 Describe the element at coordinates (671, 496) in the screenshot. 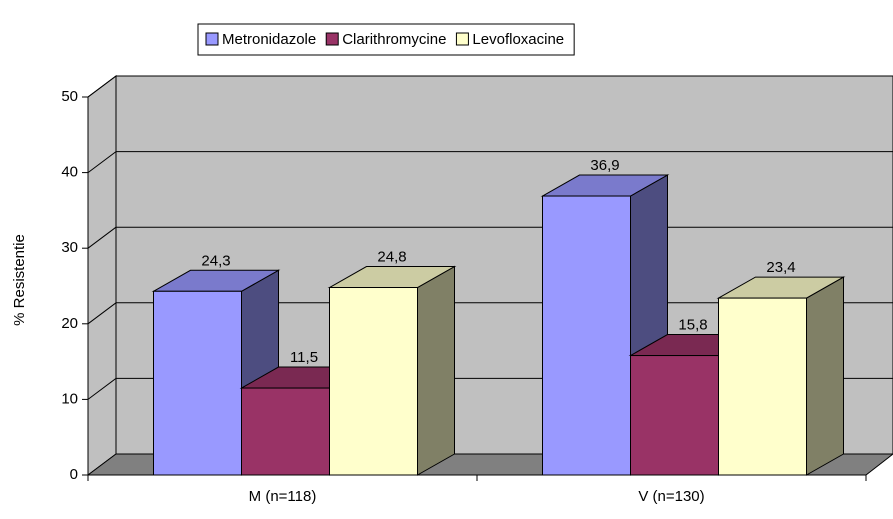

I see `x-tick-label: V (n=130)` at that location.